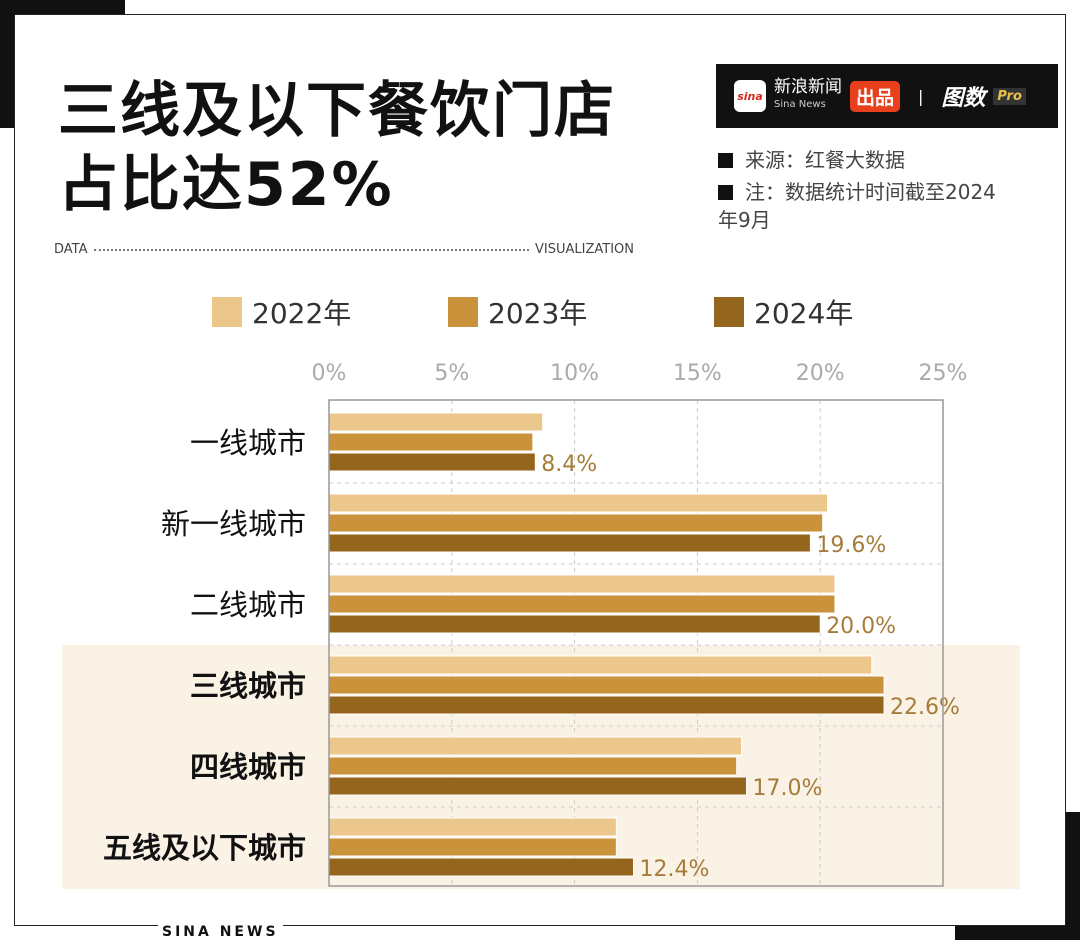 The image size is (1080, 940). I want to click on category-label: 四线城市, so click(248, 767).